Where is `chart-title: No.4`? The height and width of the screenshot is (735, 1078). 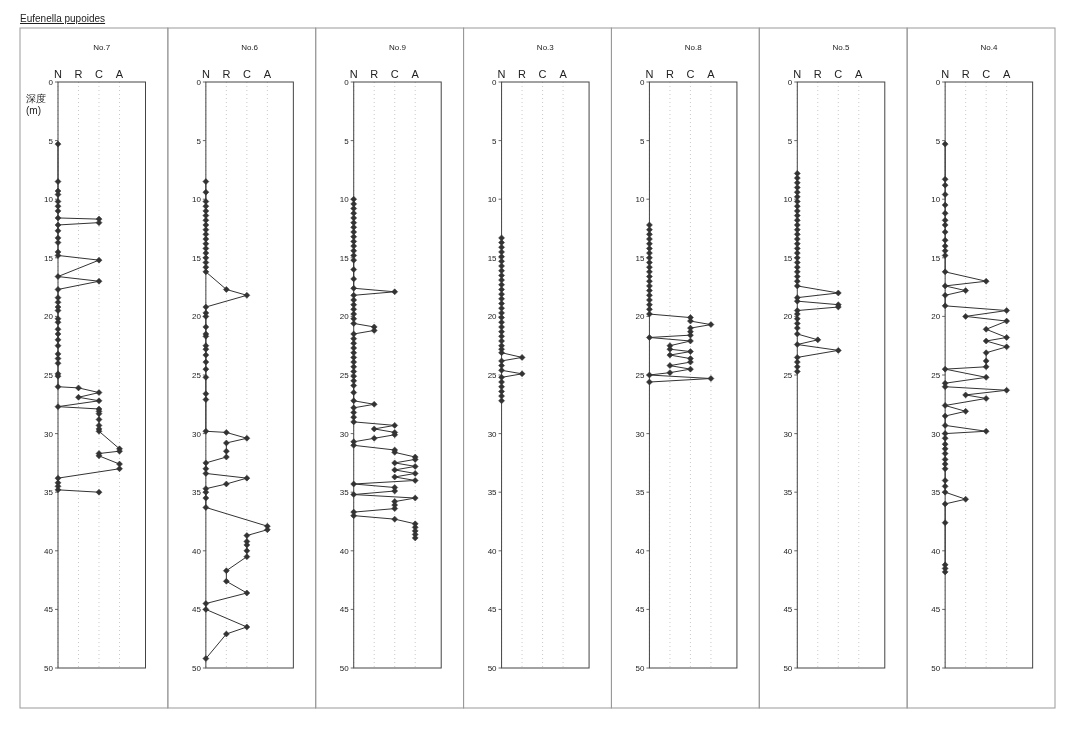
chart-title: No.4 is located at coordinates (989, 47).